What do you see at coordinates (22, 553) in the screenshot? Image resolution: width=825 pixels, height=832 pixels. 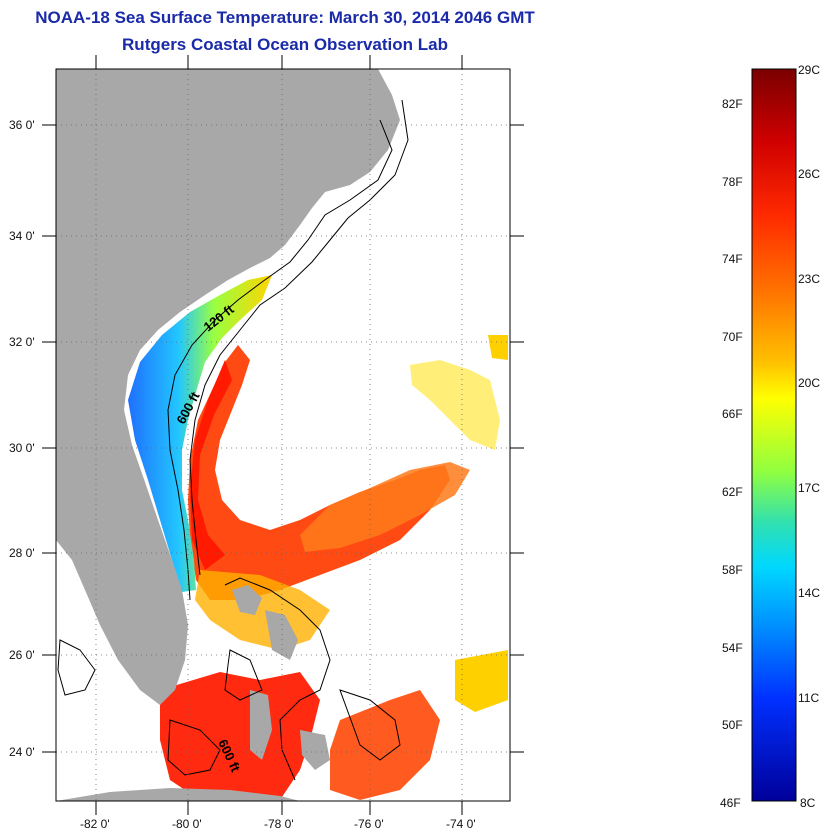 I see `lat-label-28: 28 0'` at bounding box center [22, 553].